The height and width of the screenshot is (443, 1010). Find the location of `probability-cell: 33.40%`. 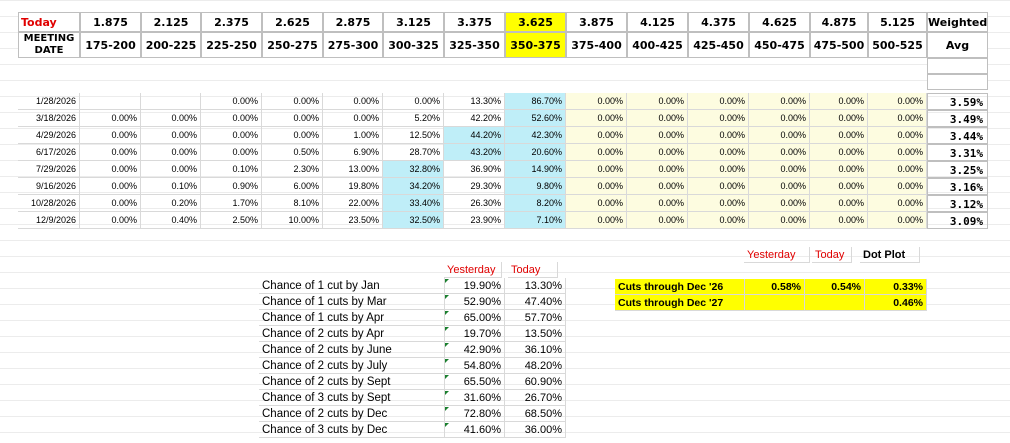

probability-cell: 33.40% is located at coordinates (413, 203).